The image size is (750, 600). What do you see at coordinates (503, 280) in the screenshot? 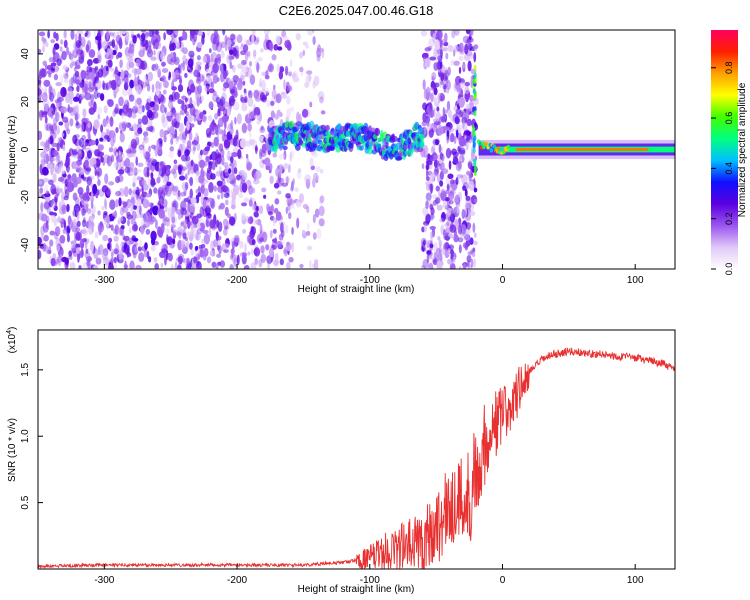
I see `spectrogram-x-tick-label: 0` at bounding box center [503, 280].